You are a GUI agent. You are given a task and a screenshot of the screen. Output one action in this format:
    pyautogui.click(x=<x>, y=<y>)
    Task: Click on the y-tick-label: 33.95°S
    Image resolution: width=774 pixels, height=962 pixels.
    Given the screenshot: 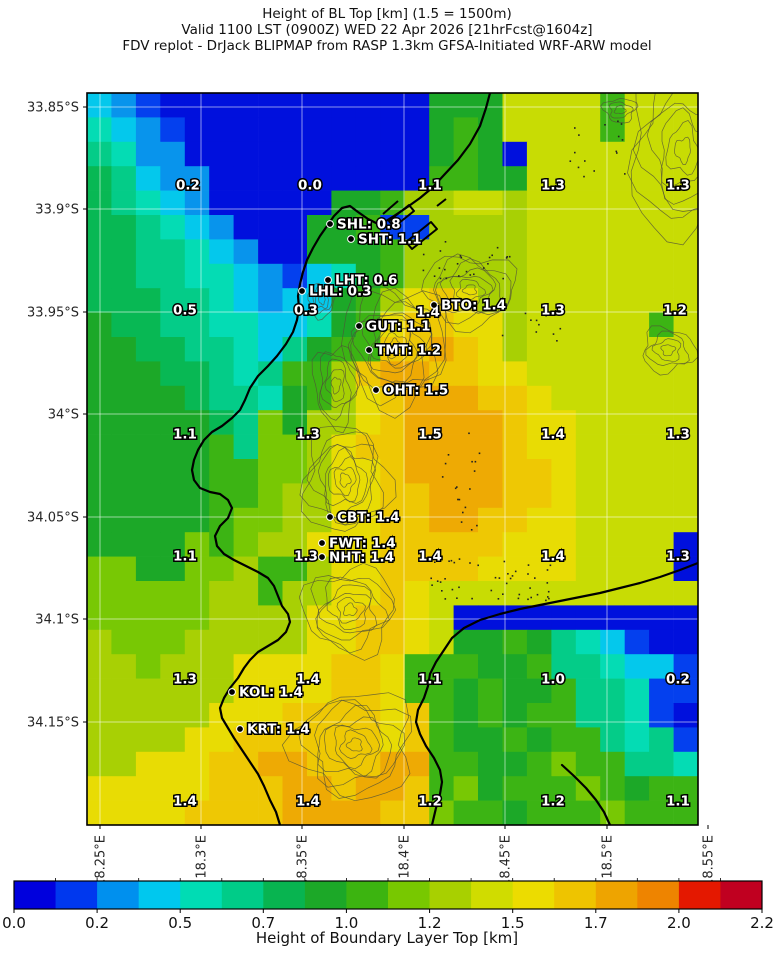 What is the action you would take?
    pyautogui.click(x=53, y=313)
    